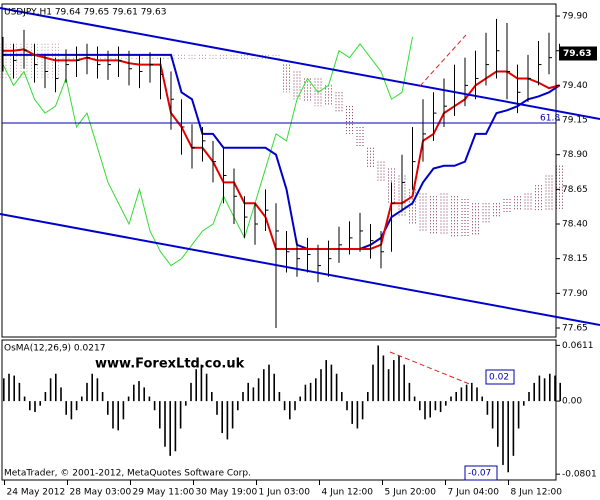 The image size is (600, 500). I want to click on y-tick-label: 79.90, so click(575, 17).